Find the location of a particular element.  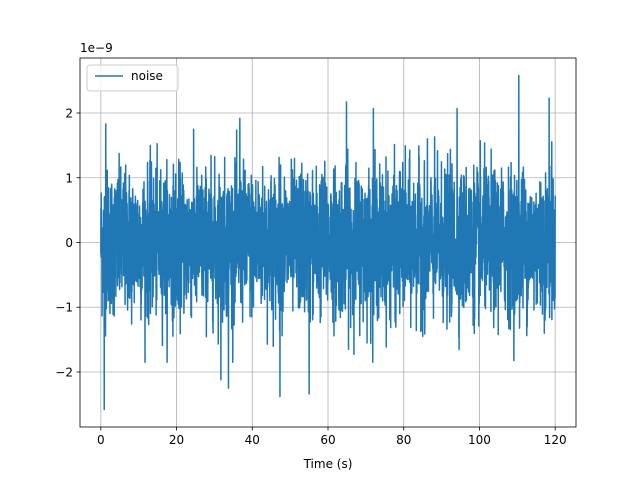

y-tick-label: 1 is located at coordinates (69, 178).